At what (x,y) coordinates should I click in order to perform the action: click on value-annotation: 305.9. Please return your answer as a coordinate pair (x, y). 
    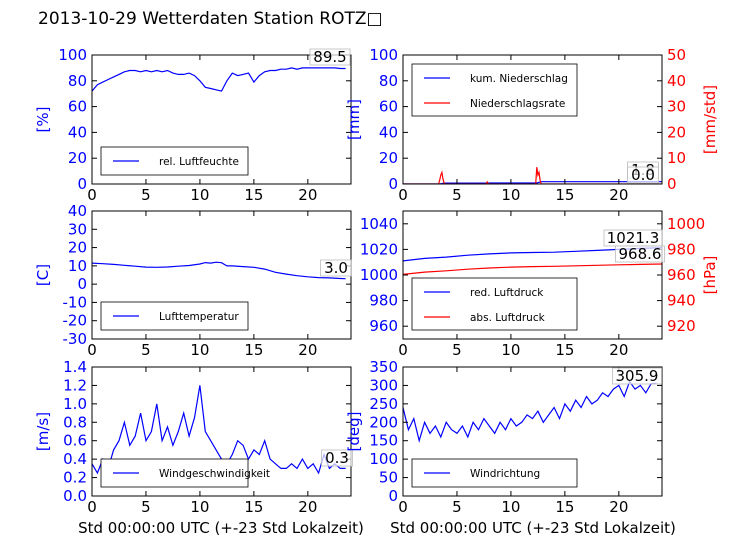
    Looking at the image, I should click on (637, 376).